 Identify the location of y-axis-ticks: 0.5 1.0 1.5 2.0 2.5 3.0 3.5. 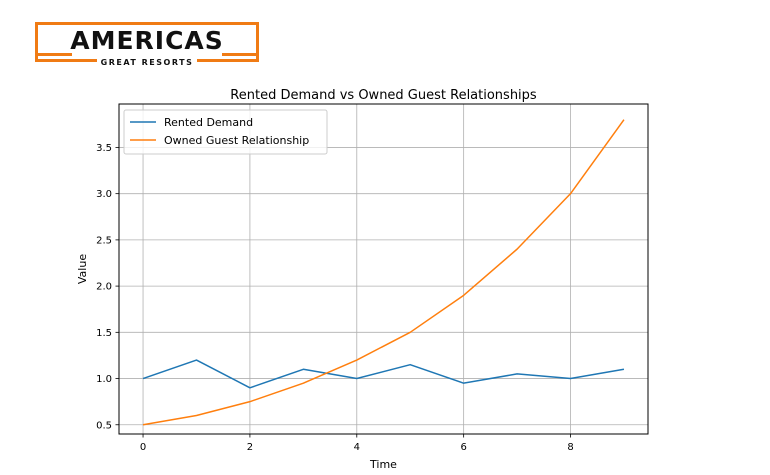
(107, 287).